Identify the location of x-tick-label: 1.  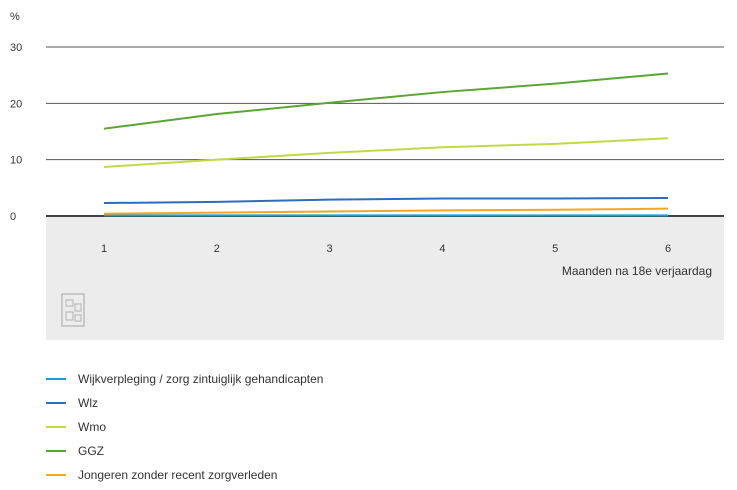
(104, 249).